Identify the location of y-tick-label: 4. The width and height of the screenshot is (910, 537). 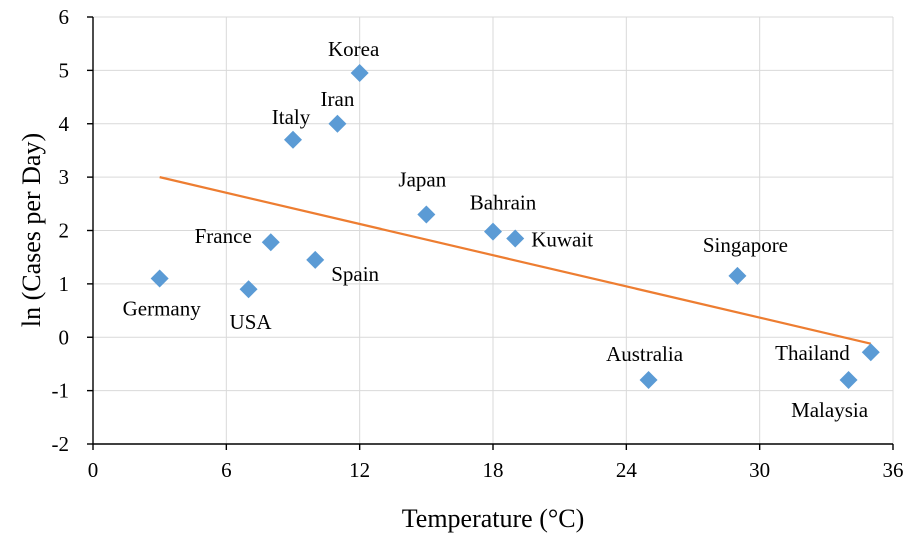
(64, 124).